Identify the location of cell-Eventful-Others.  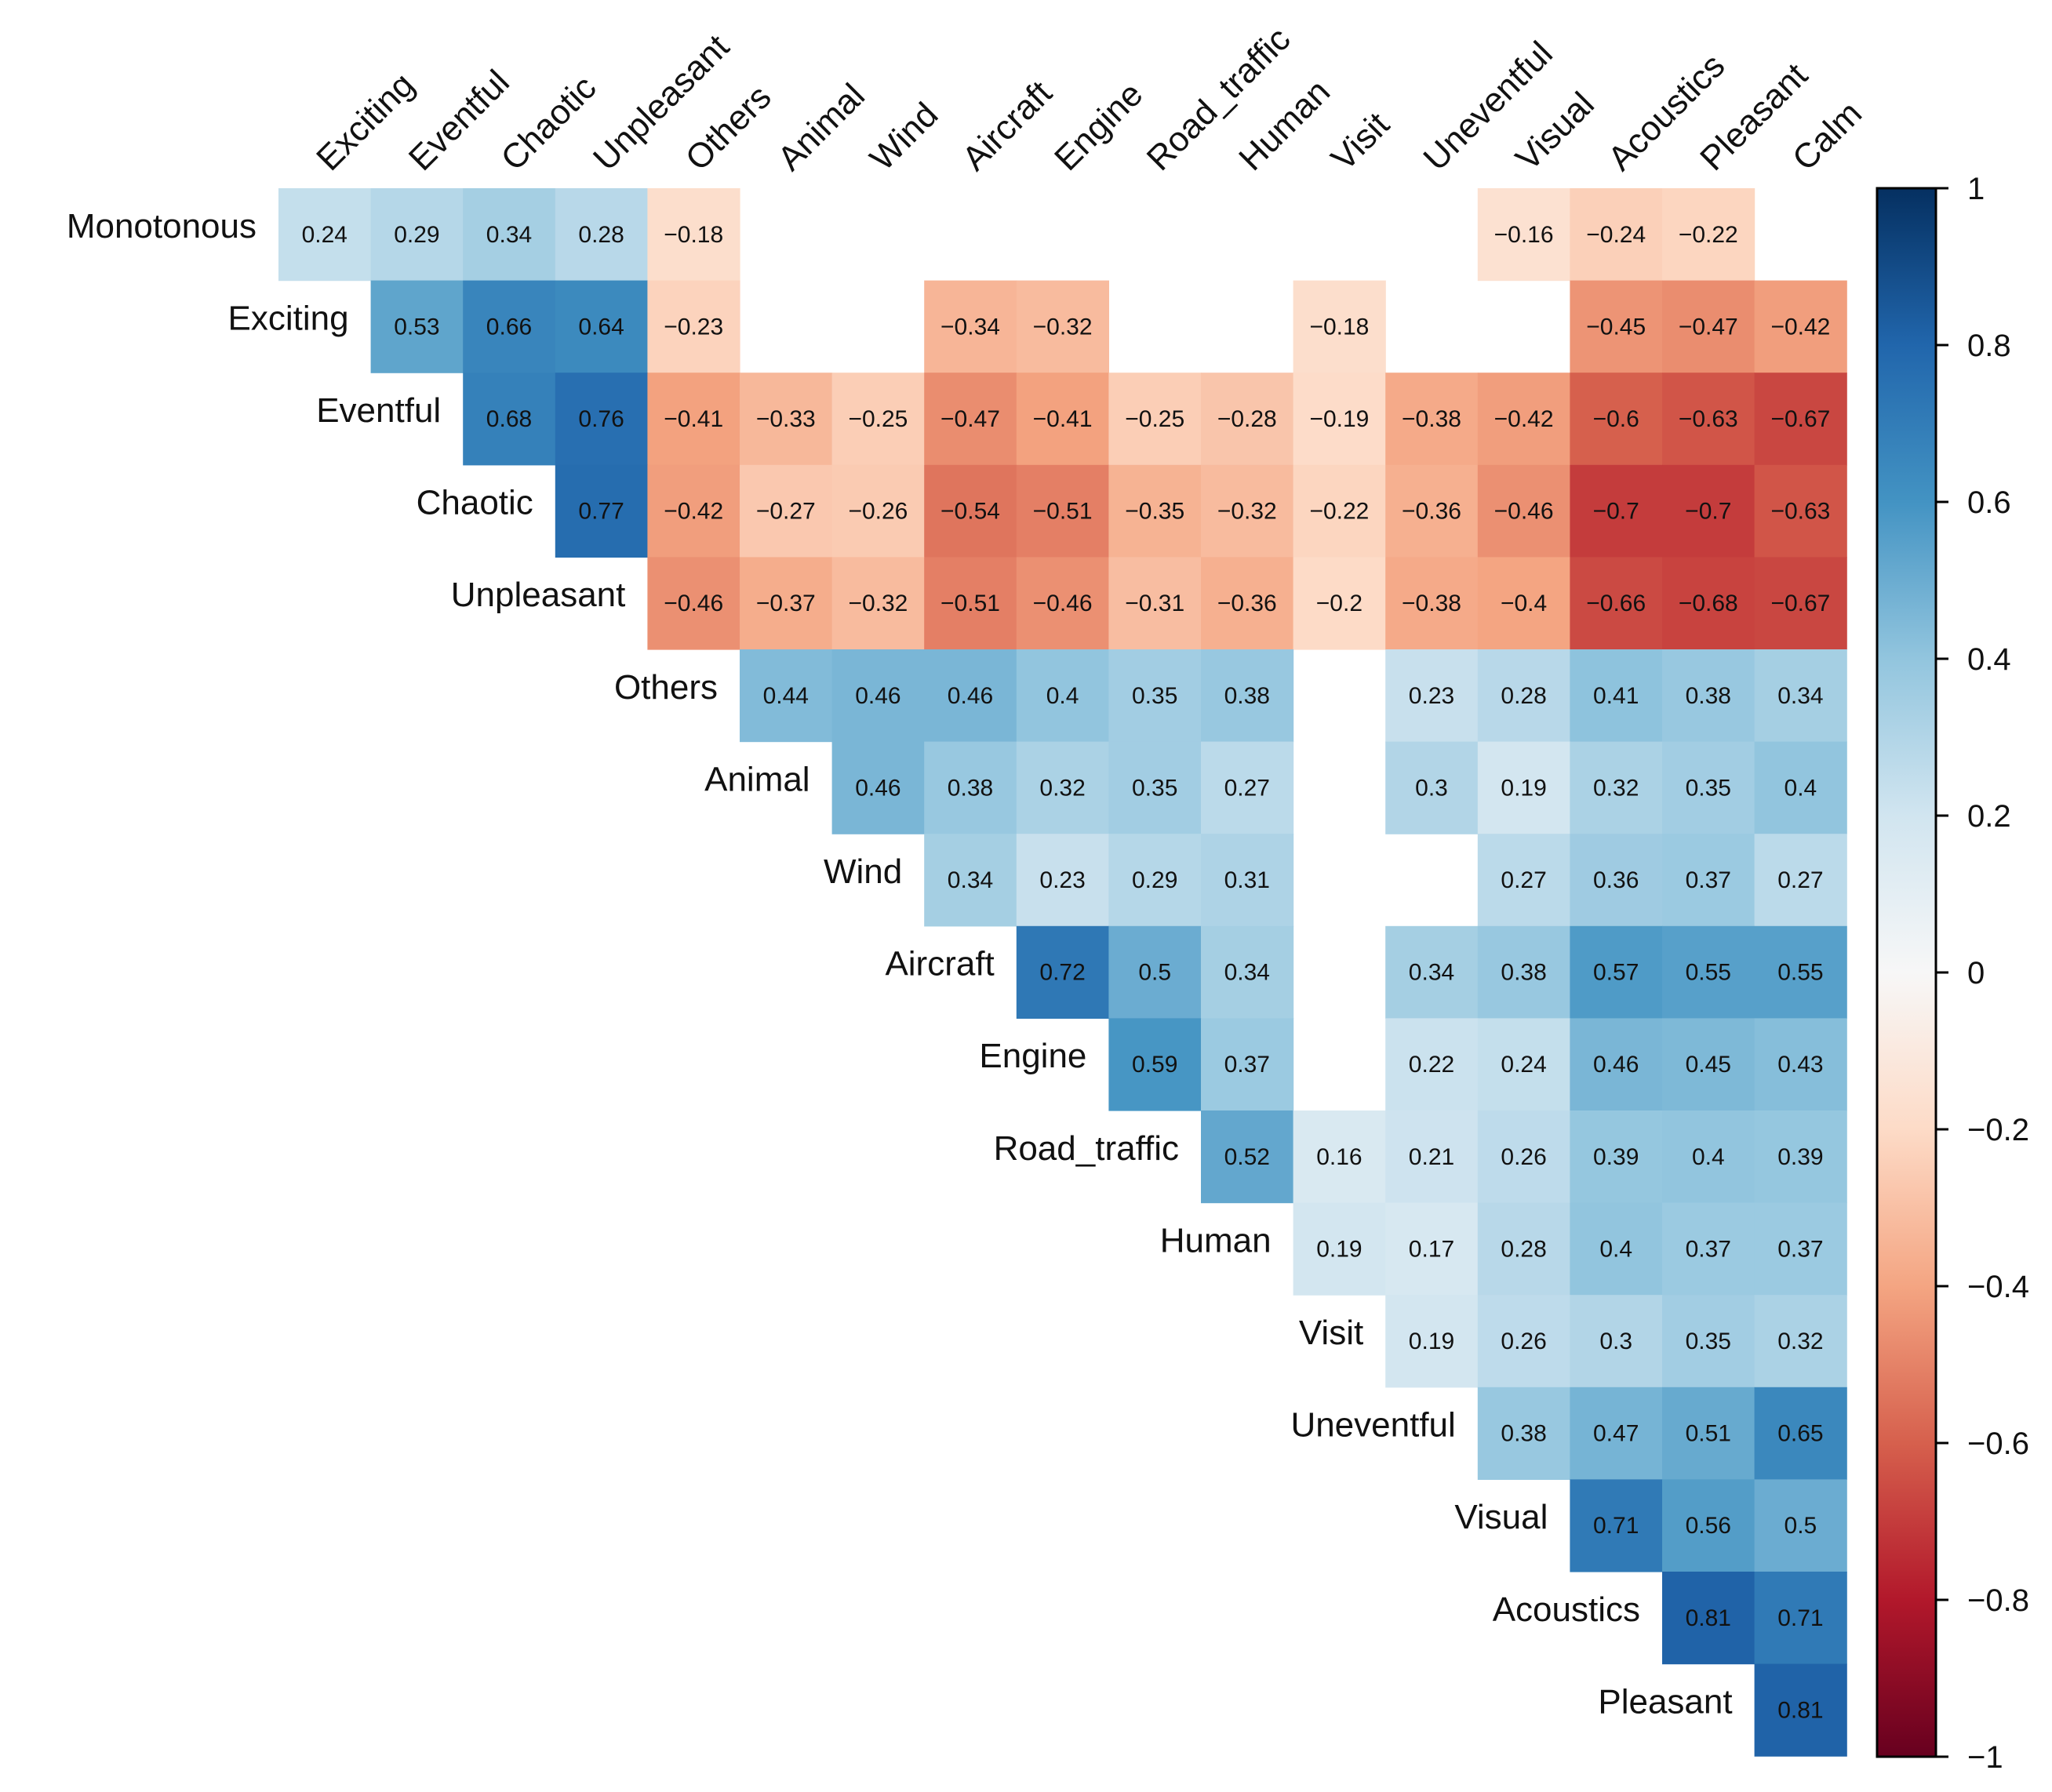
(693, 419).